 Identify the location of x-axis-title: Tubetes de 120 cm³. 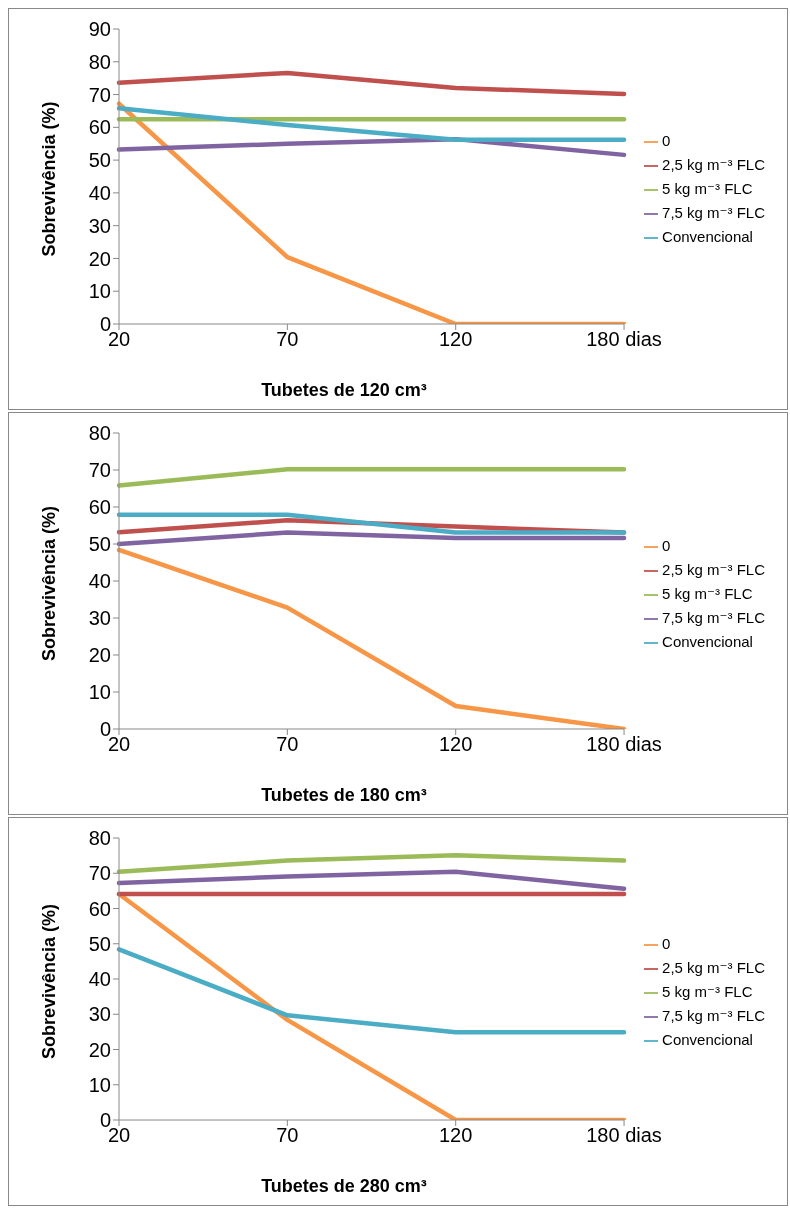
(344, 390).